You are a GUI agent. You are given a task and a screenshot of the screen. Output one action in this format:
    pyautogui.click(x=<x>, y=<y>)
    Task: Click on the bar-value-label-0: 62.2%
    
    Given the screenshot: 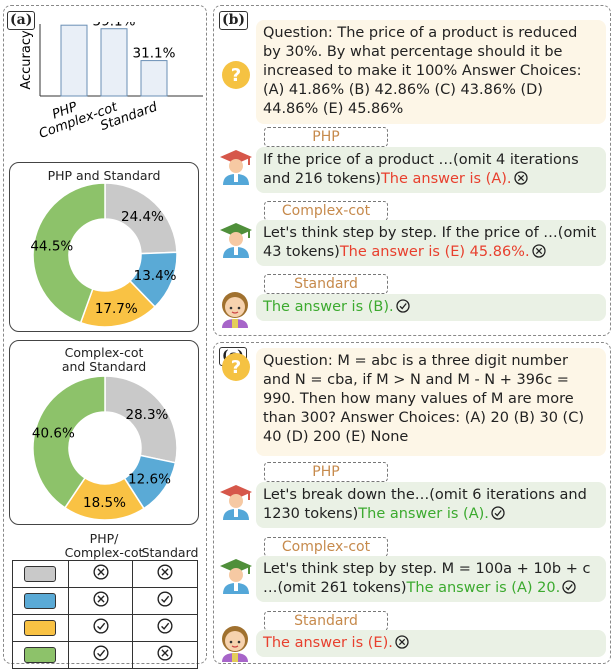 What is the action you would take?
    pyautogui.click(x=74, y=24)
    